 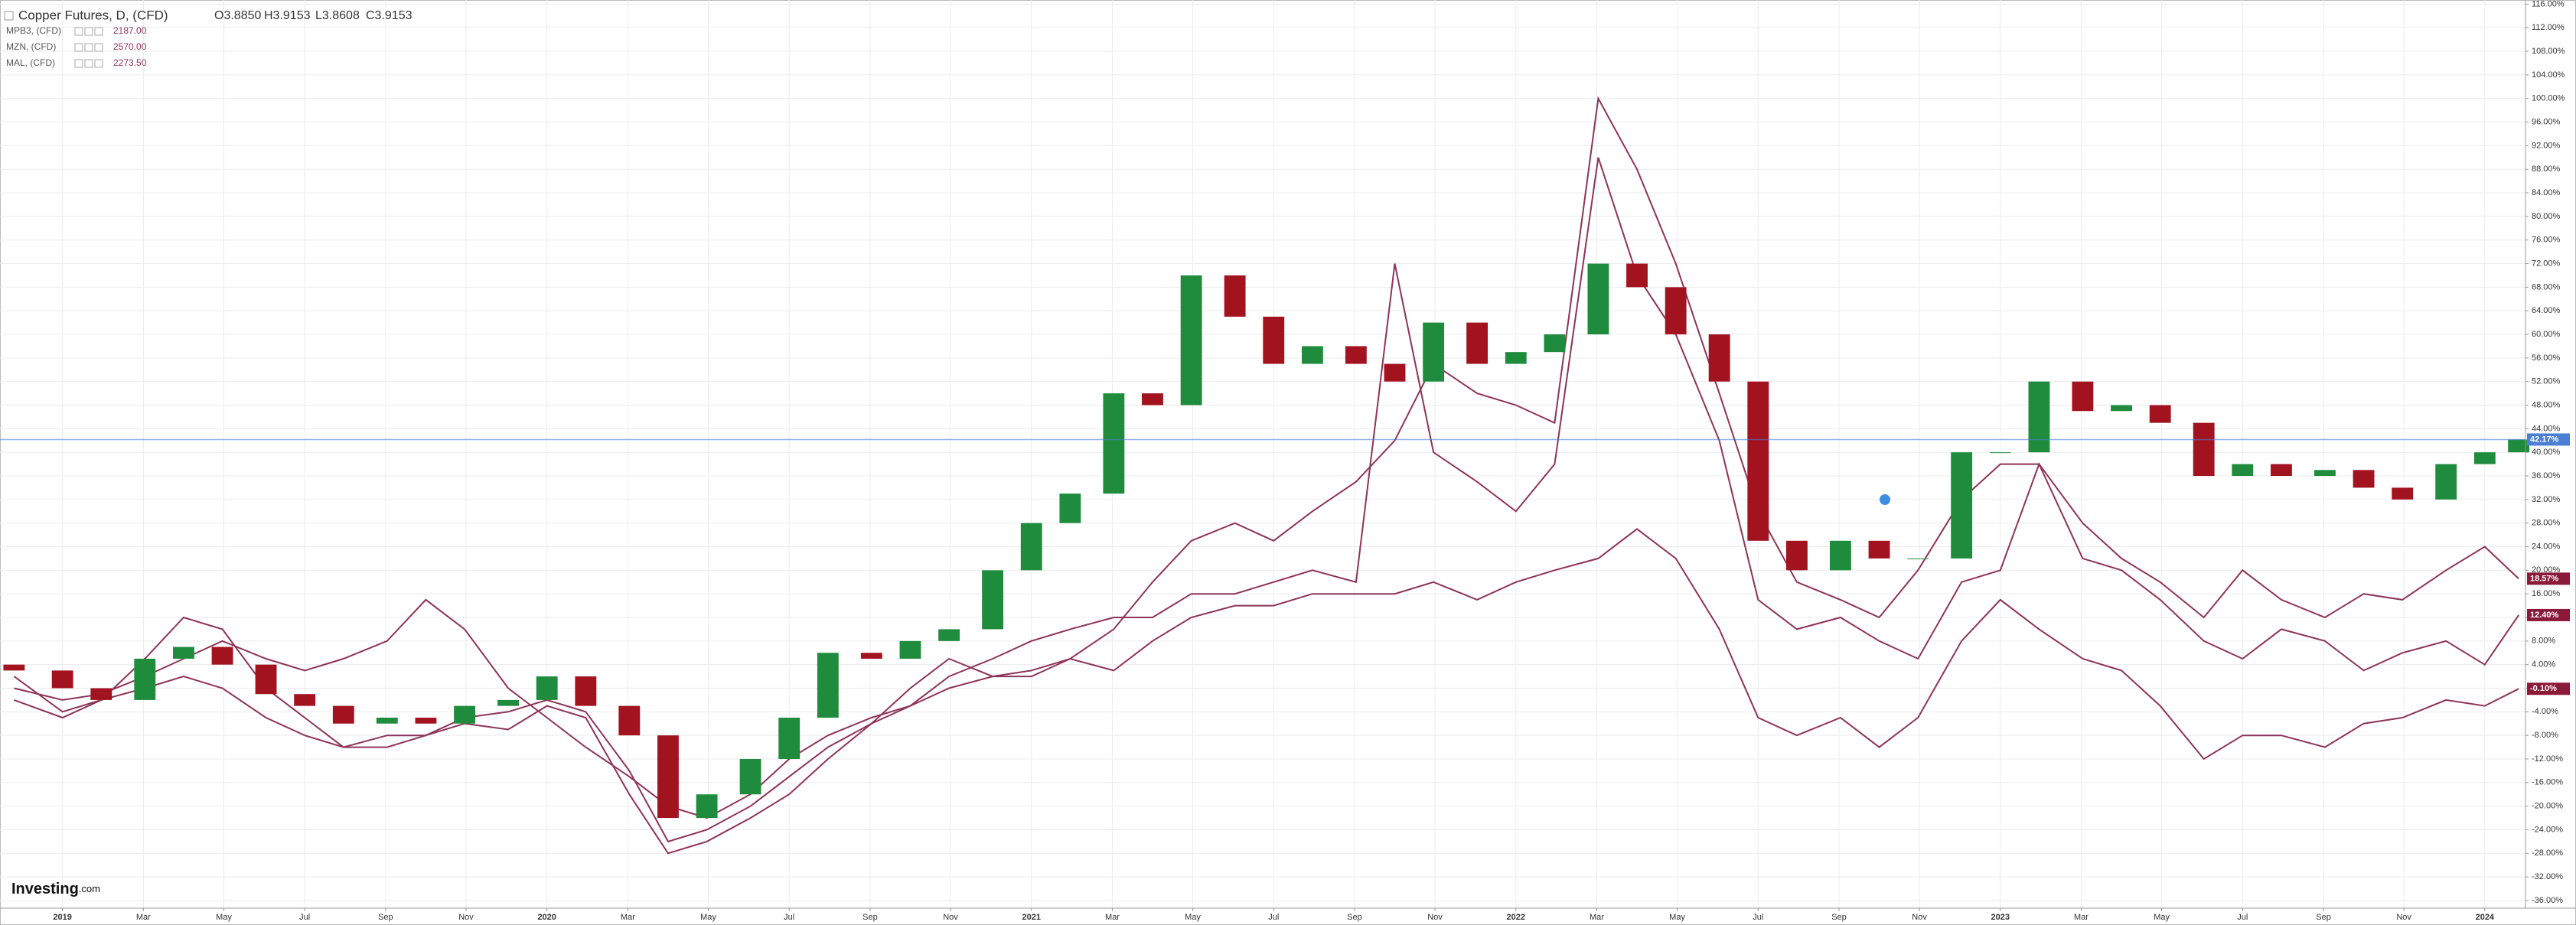 What do you see at coordinates (62, 918) in the screenshot?
I see `x-tick-label: 2019` at bounding box center [62, 918].